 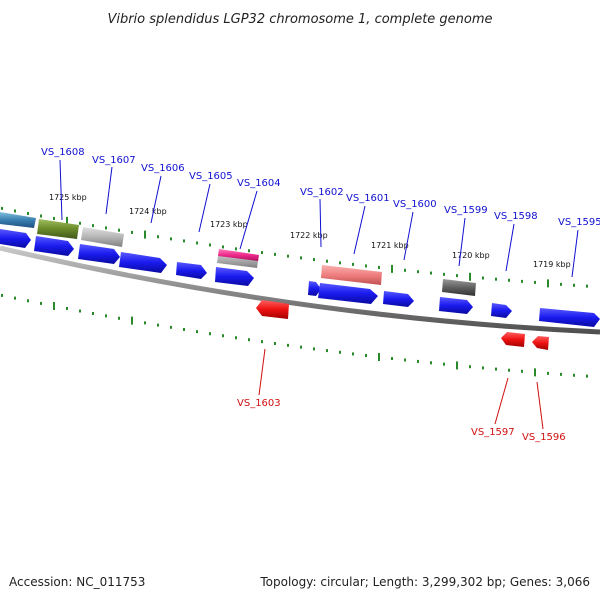 What do you see at coordinates (211, 176) in the screenshot?
I see `forward-gene-label: VS_1605` at bounding box center [211, 176].